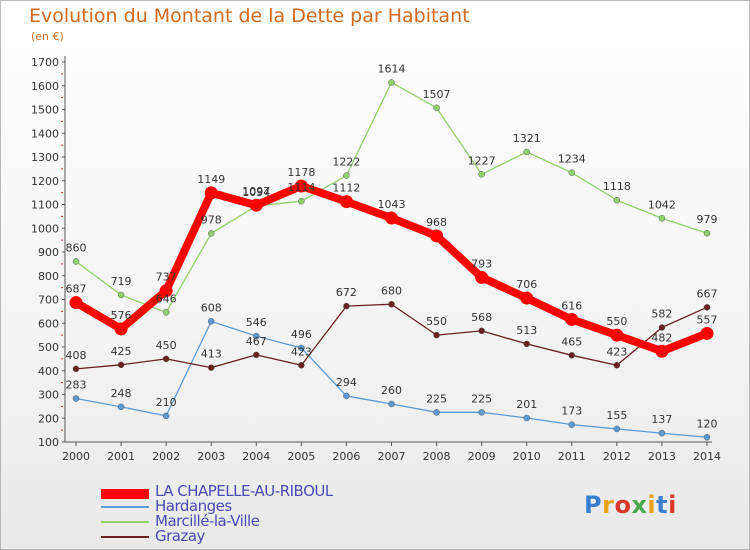 The width and height of the screenshot is (750, 550). I want to click on y-tick-label: 900, so click(48, 252).